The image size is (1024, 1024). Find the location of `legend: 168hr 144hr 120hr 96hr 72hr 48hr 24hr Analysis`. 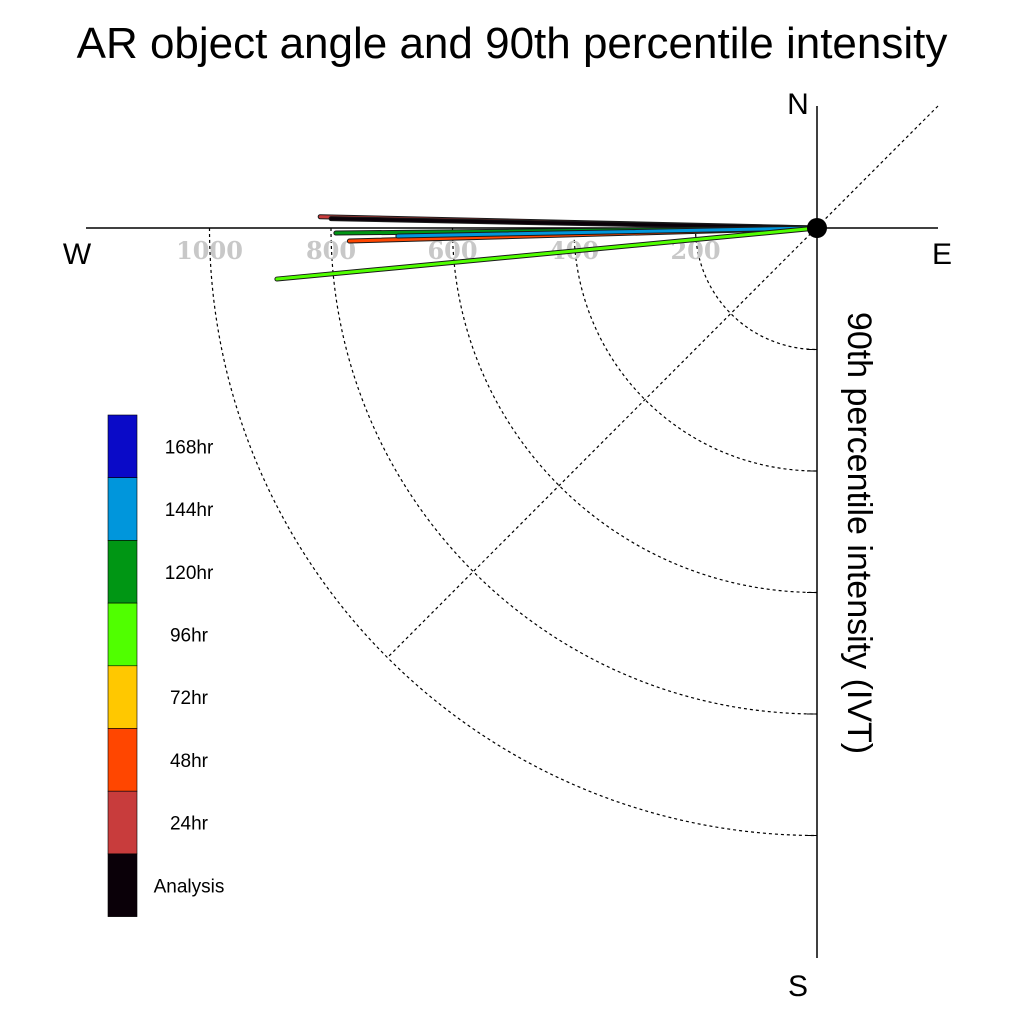

legend: 168hr 144hr 120hr 96hr 72hr 48hr 24hr Analysis is located at coordinates (166, 665).